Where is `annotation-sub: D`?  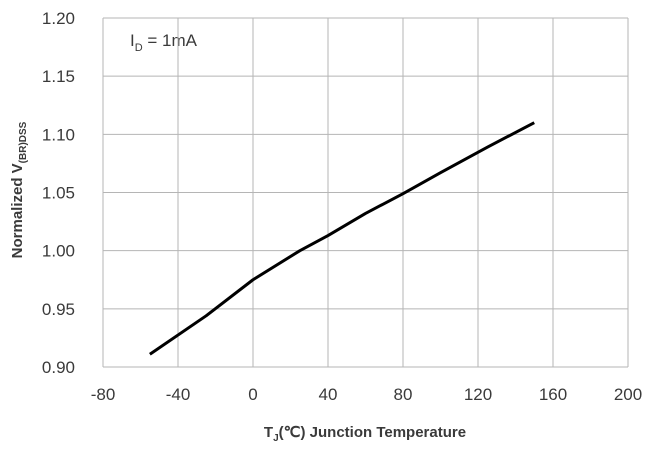 annotation-sub: D is located at coordinates (139, 48).